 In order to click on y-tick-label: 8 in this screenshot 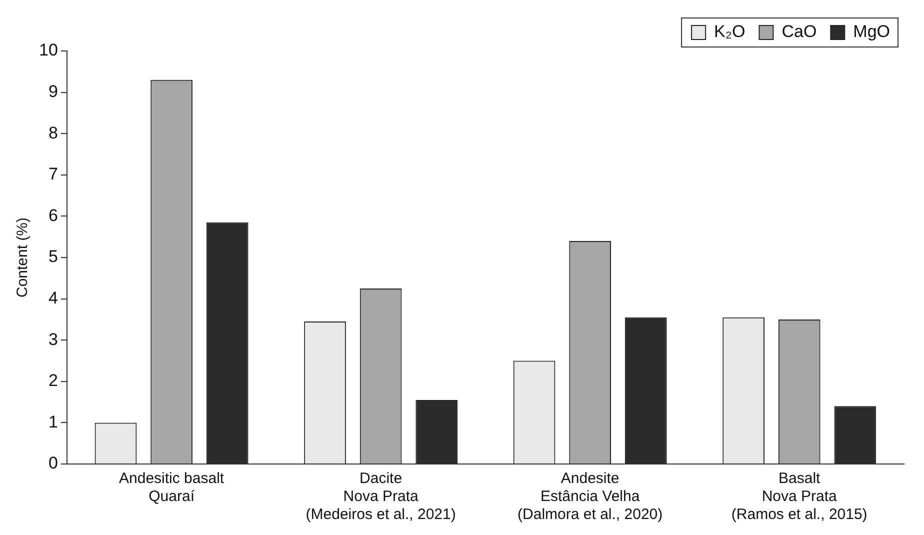, I will do `click(53, 132)`.